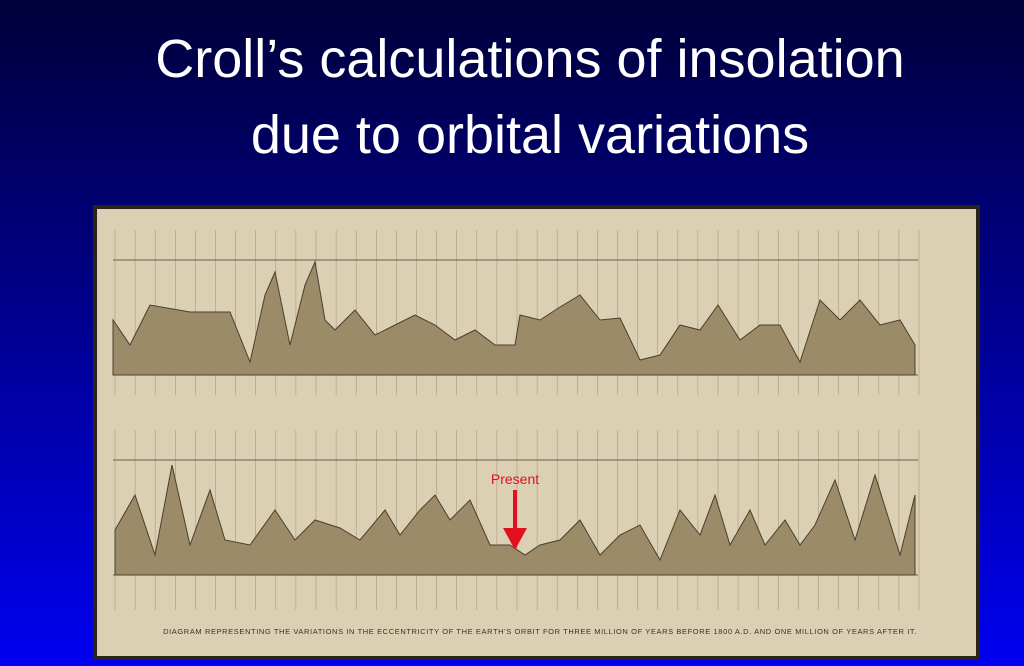 The height and width of the screenshot is (666, 1024). What do you see at coordinates (515, 539) in the screenshot?
I see `arrow-head` at bounding box center [515, 539].